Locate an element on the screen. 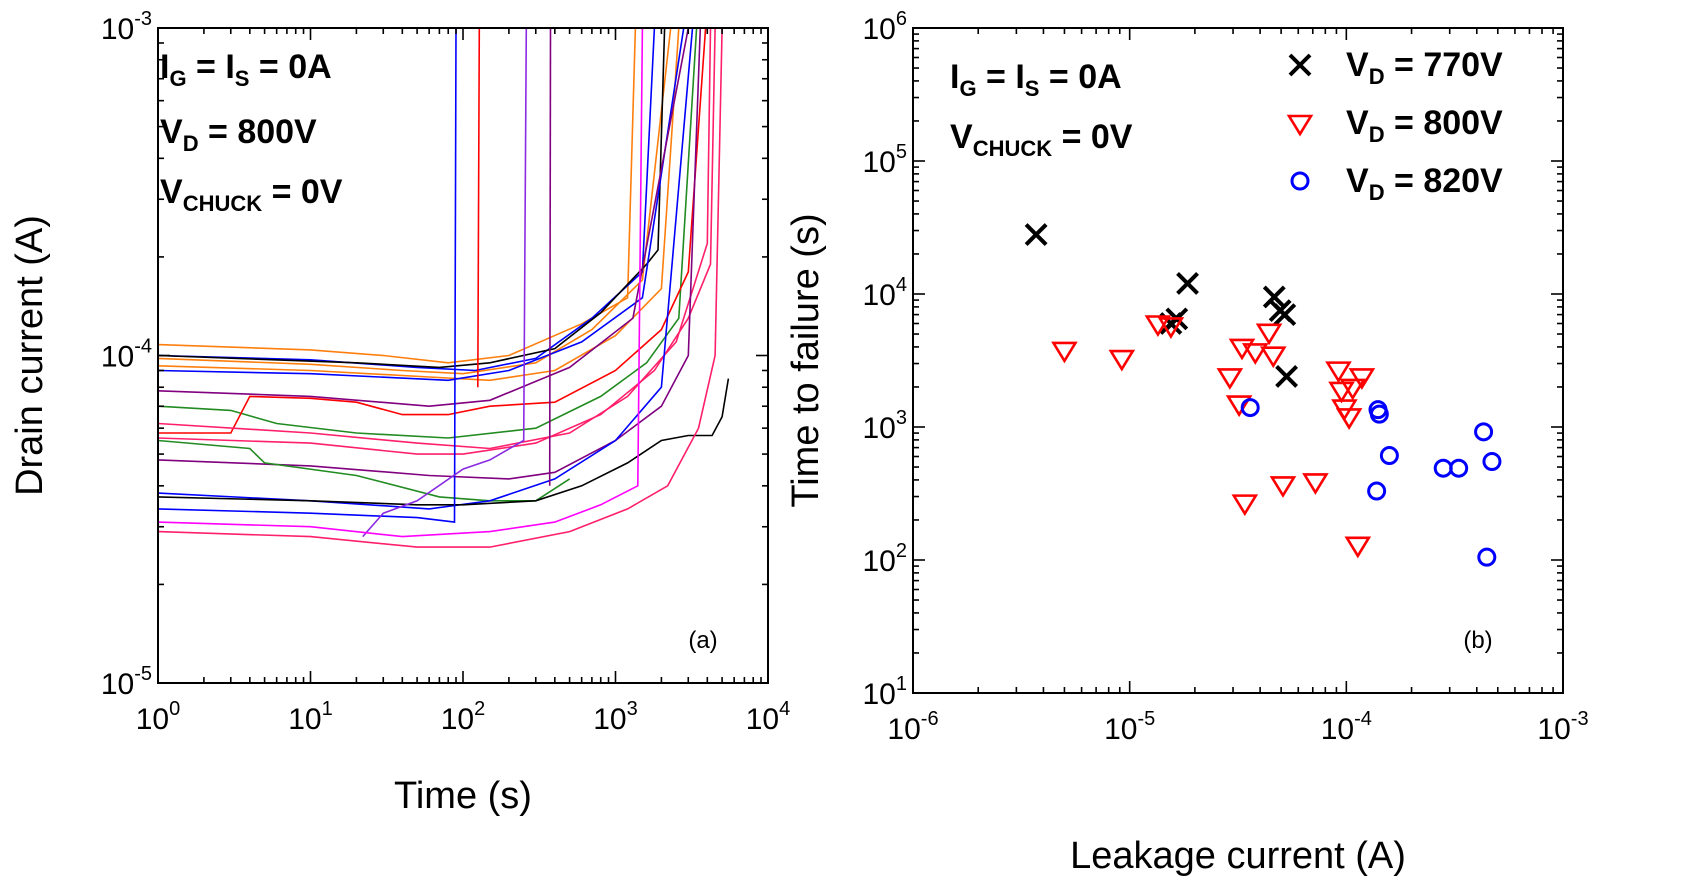  legend-entry: VD = 800V is located at coordinates (1424, 125).